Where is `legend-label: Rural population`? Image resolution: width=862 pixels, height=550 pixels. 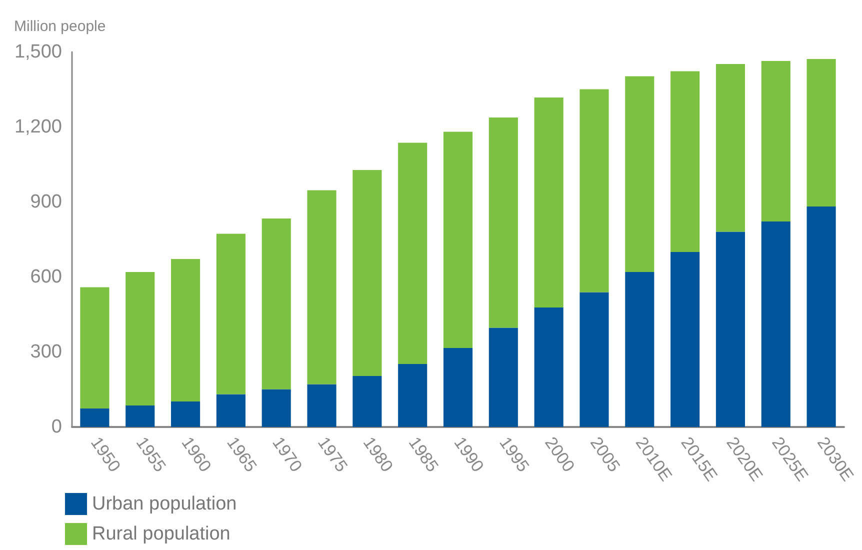
legend-label: Rural population is located at coordinates (161, 534).